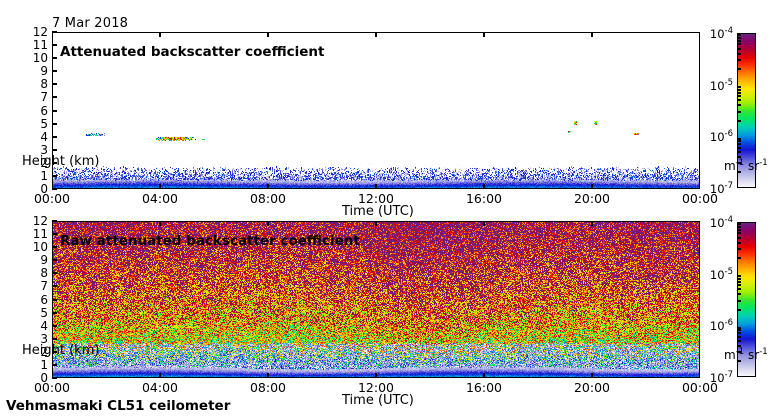 The height and width of the screenshot is (420, 780). Describe the element at coordinates (746, 110) in the screenshot. I see `panel1-colorbar-gradient` at that location.